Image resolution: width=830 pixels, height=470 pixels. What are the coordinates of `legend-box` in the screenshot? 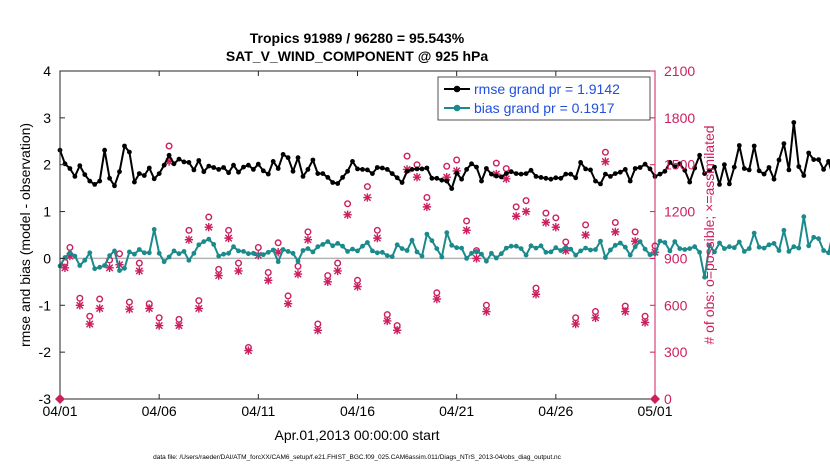 It's located at (544, 98).